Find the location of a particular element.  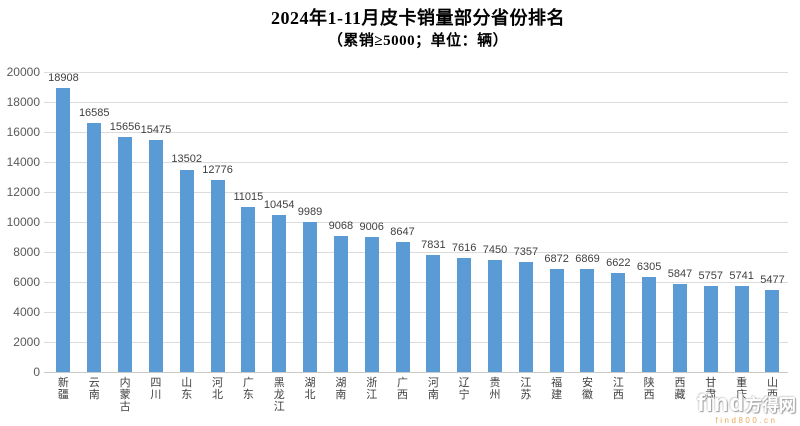

bar-column: 6872 is located at coordinates (556, 222).